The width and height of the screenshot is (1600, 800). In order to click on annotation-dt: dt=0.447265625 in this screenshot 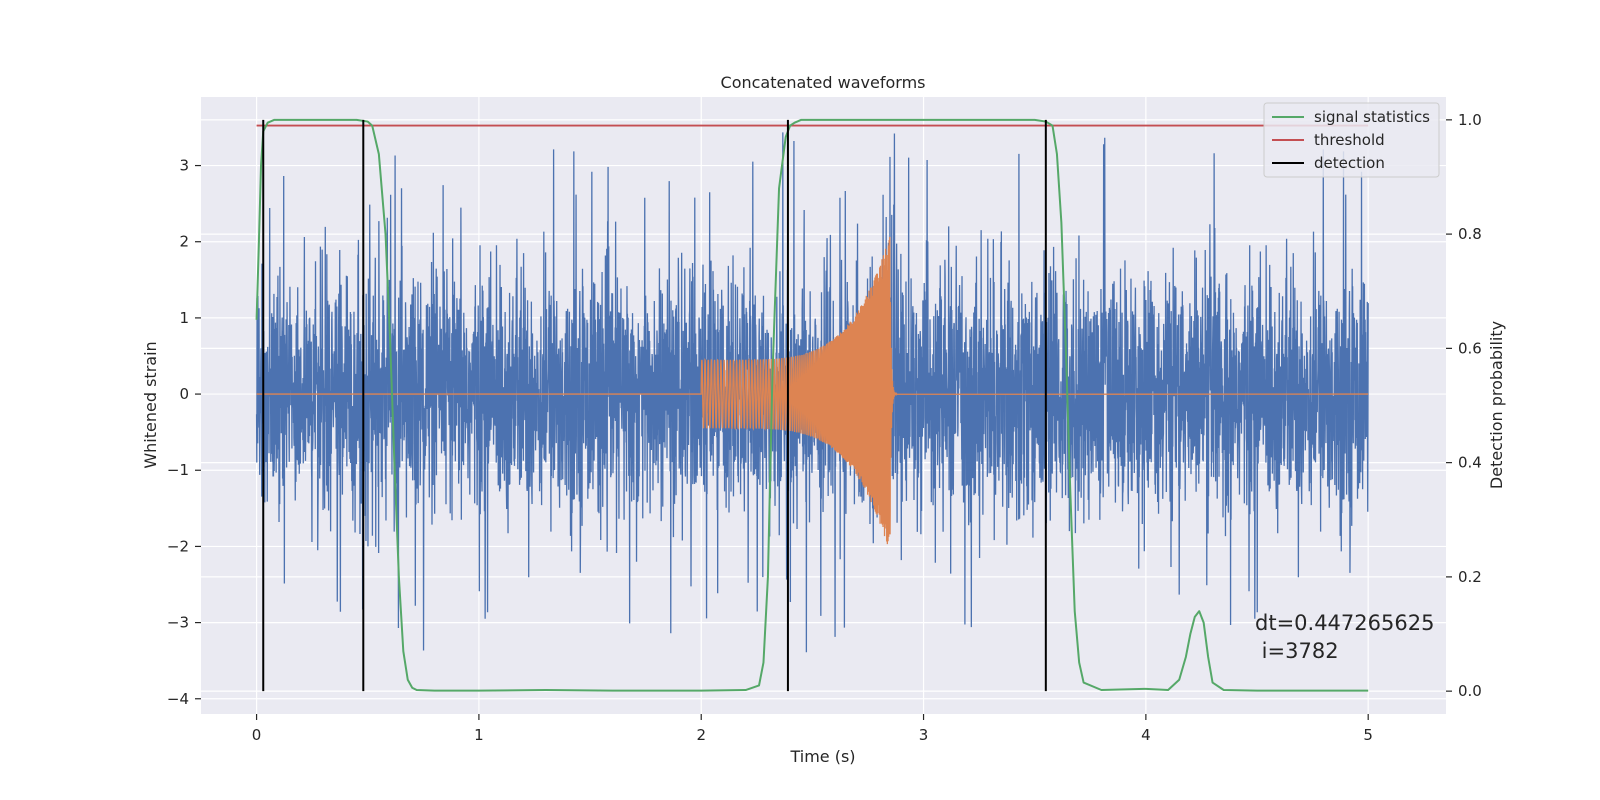, I will do `click(1344, 623)`.